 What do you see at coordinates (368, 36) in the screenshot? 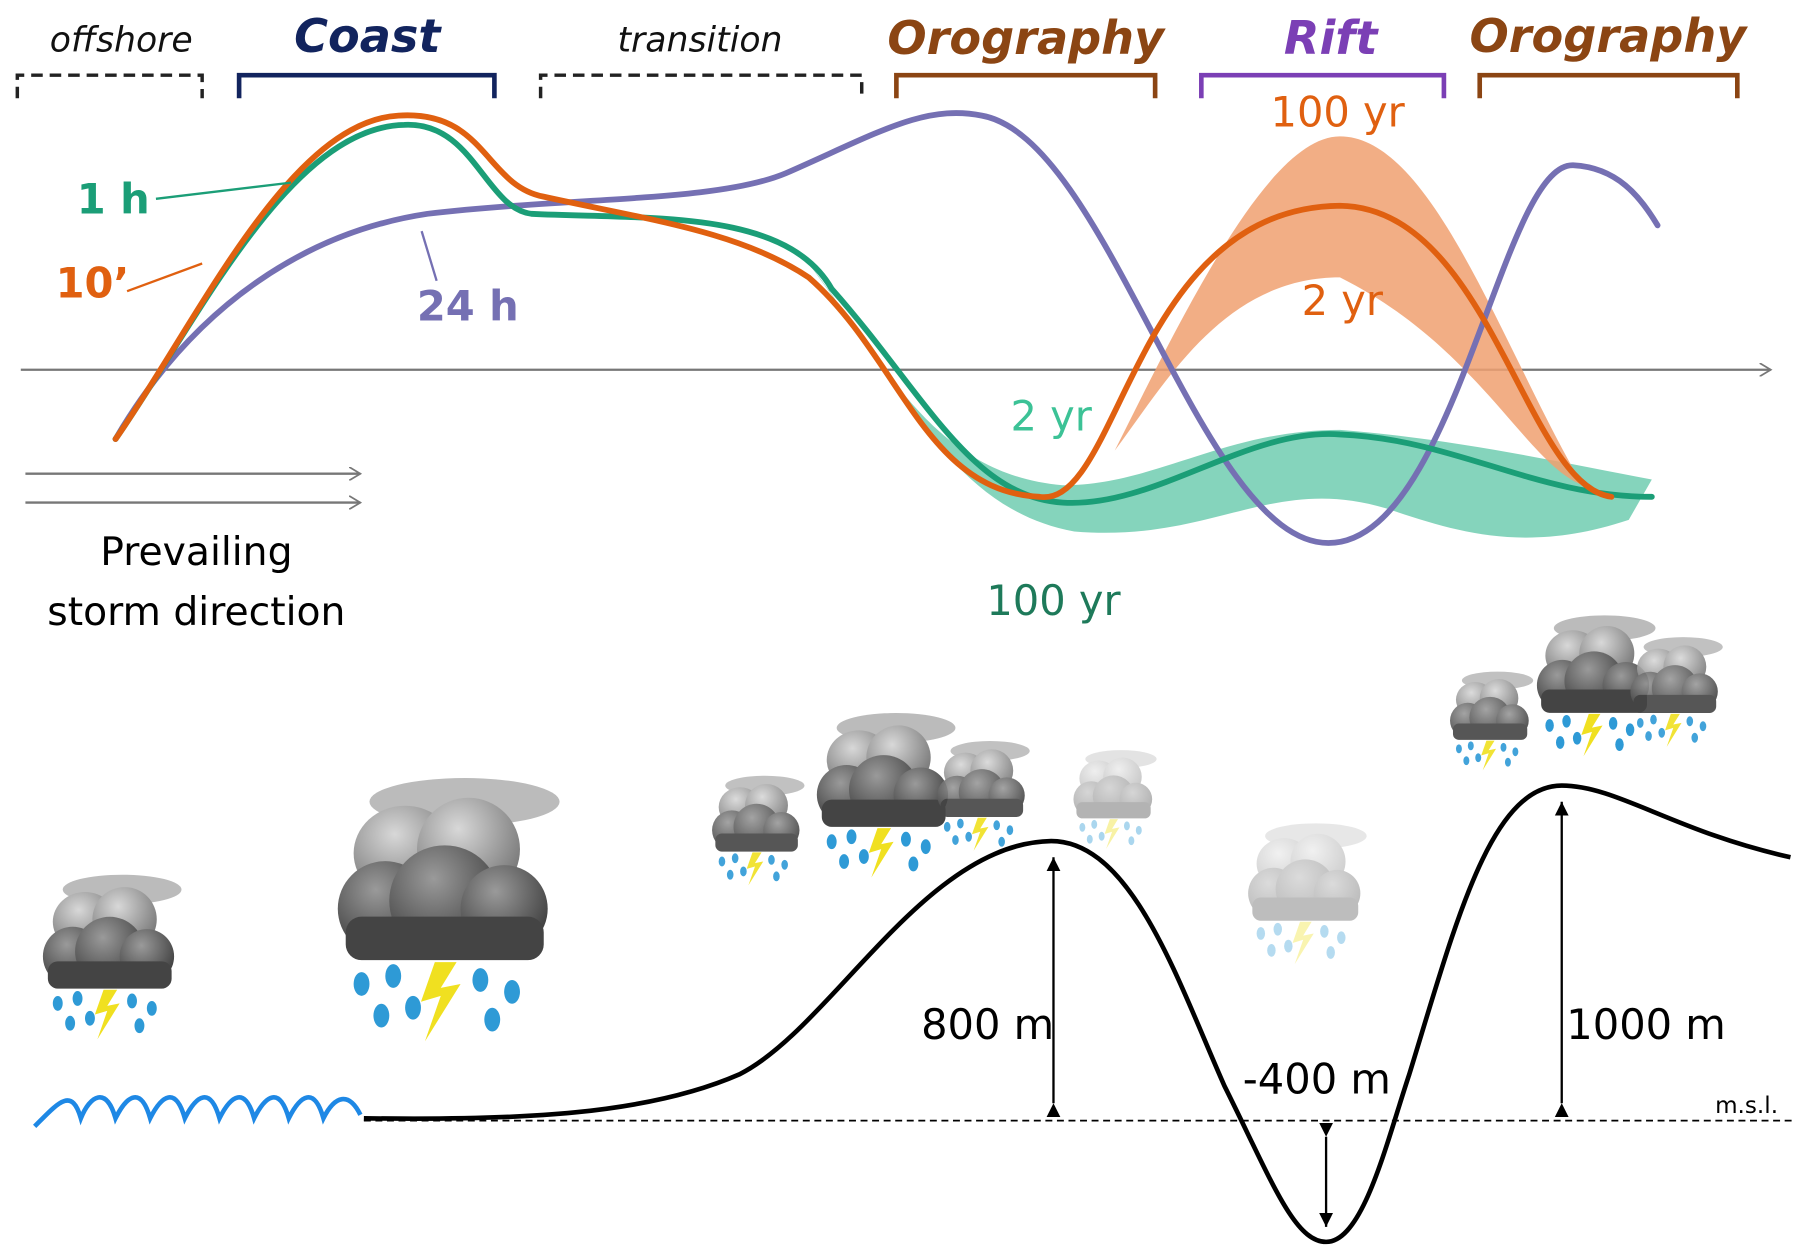
I see `region-label: Coast` at bounding box center [368, 36].